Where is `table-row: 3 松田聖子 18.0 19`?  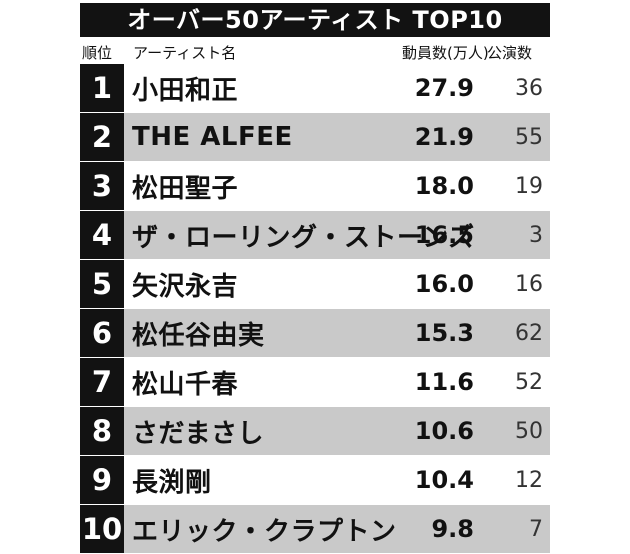
table-row: 3 松田聖子 18.0 19 is located at coordinates (315, 186).